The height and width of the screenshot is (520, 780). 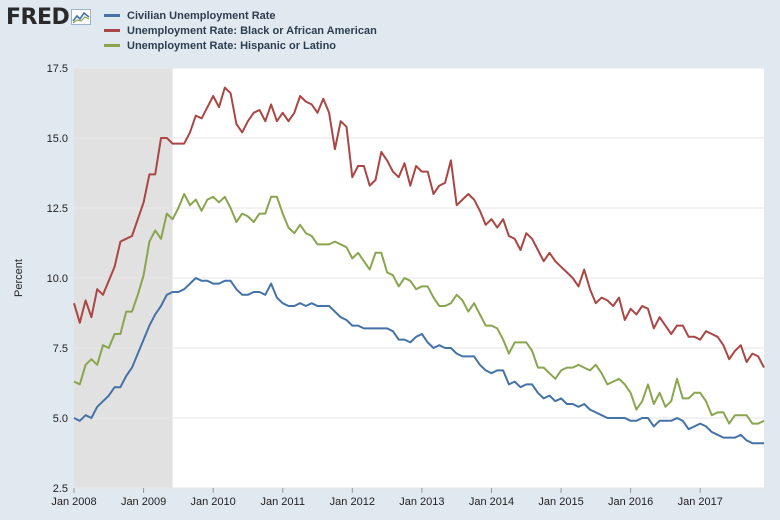 I want to click on y-tick-label: 12.5, so click(x=57, y=209).